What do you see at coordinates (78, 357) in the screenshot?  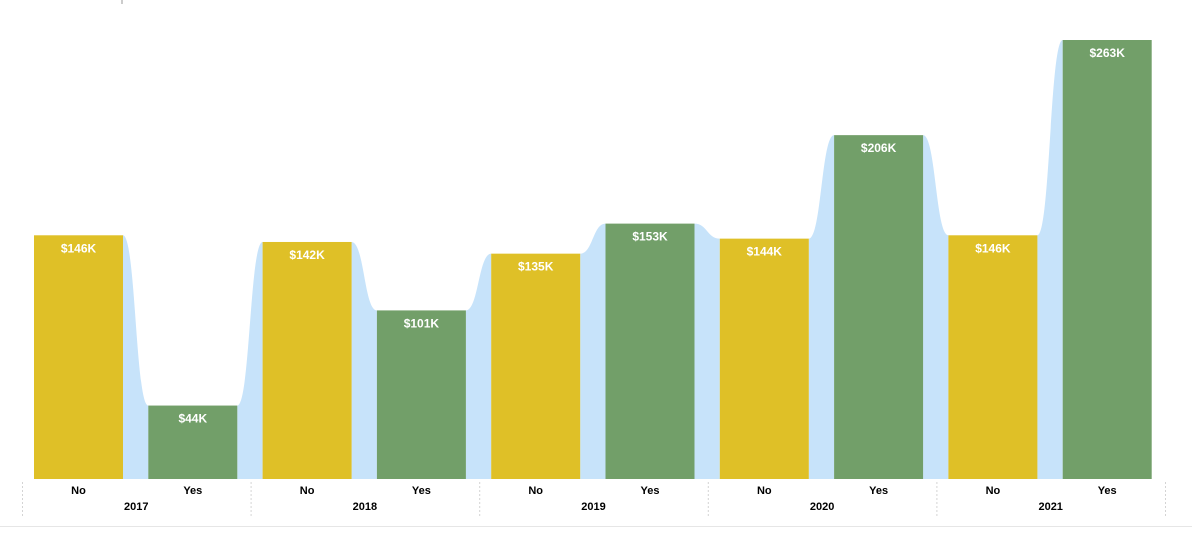 I see `bar-2017-no` at bounding box center [78, 357].